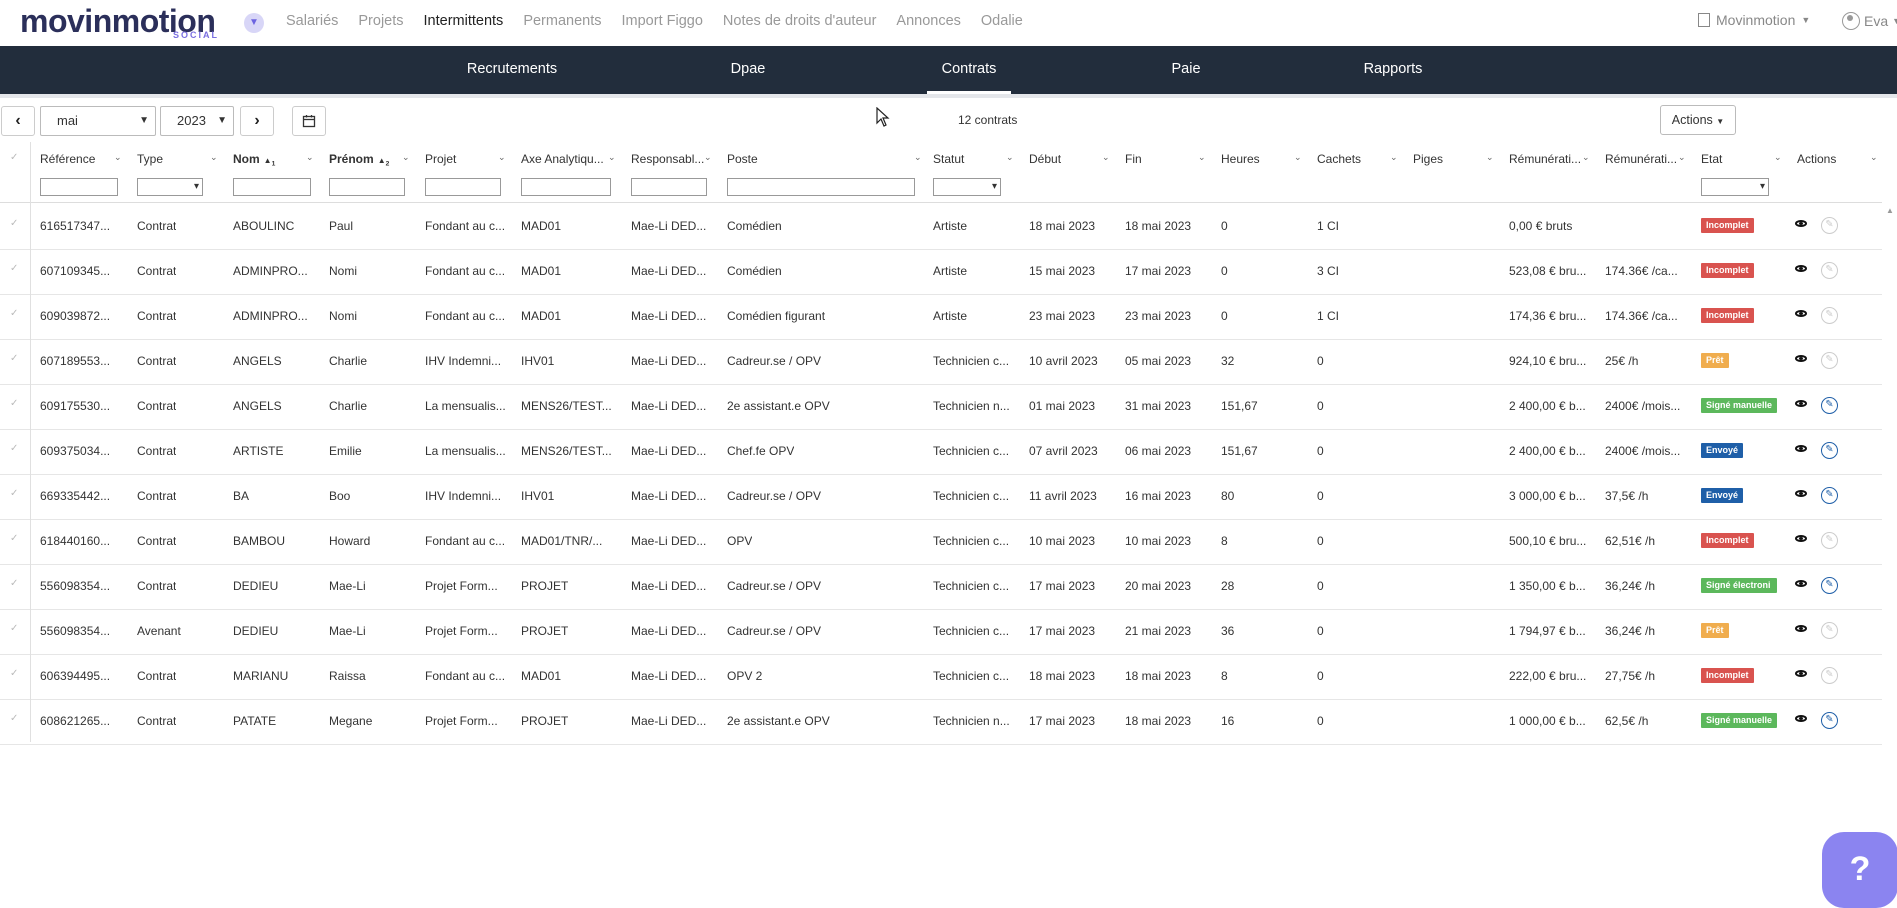  I want to click on column-header-8: Statut, so click(948, 159).